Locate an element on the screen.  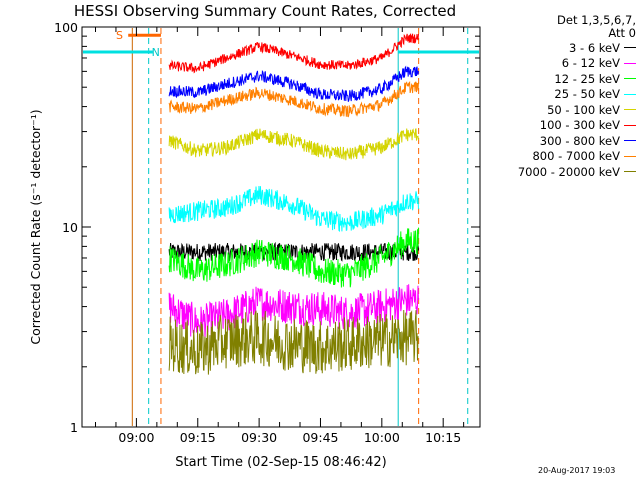
x-tick-label: 09:15 is located at coordinates (198, 437).